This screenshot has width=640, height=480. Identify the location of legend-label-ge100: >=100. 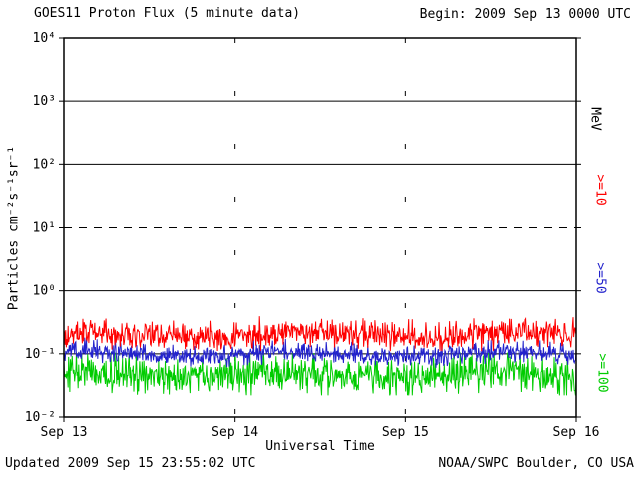
(602, 373).